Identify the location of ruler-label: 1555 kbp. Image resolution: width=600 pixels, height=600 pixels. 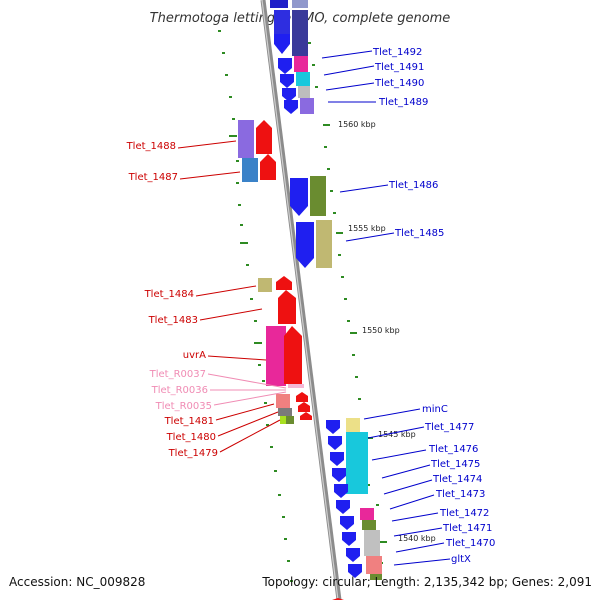
(367, 228).